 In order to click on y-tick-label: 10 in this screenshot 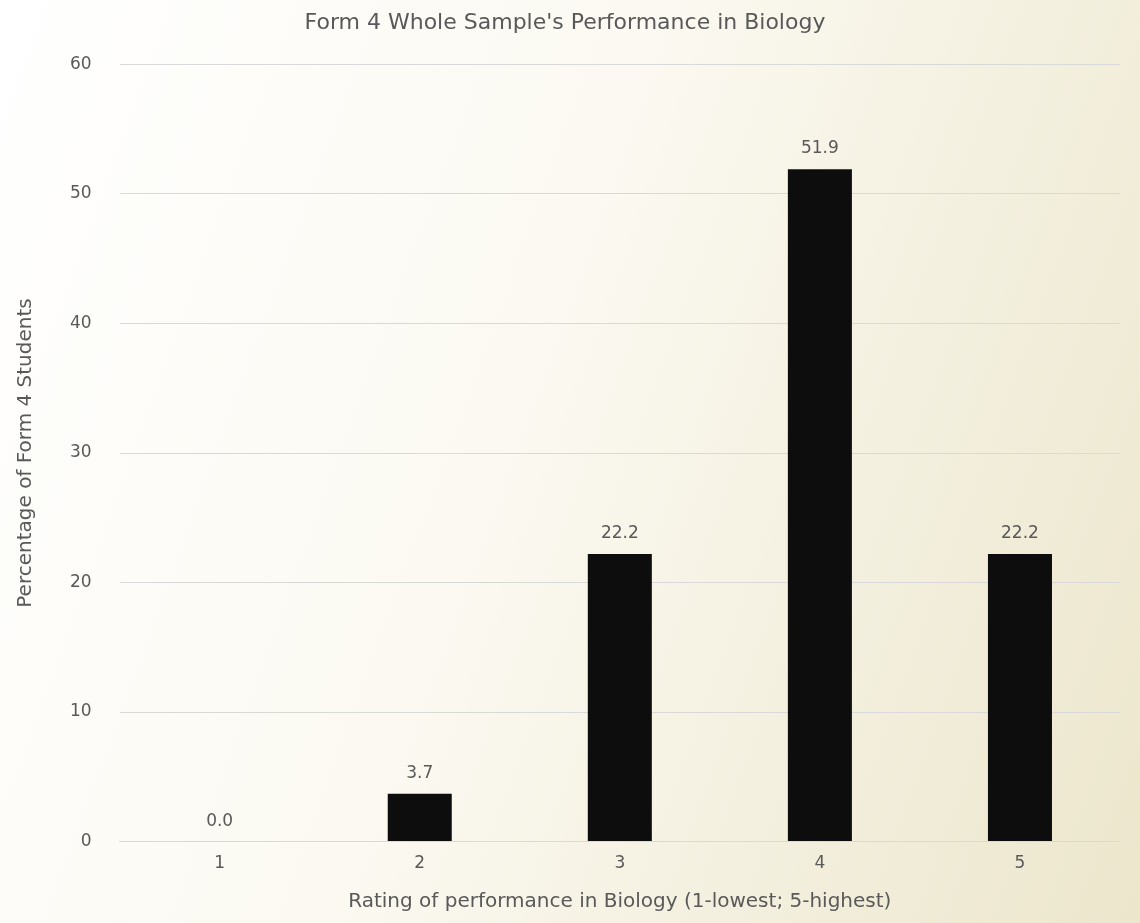, I will do `click(80, 710)`.